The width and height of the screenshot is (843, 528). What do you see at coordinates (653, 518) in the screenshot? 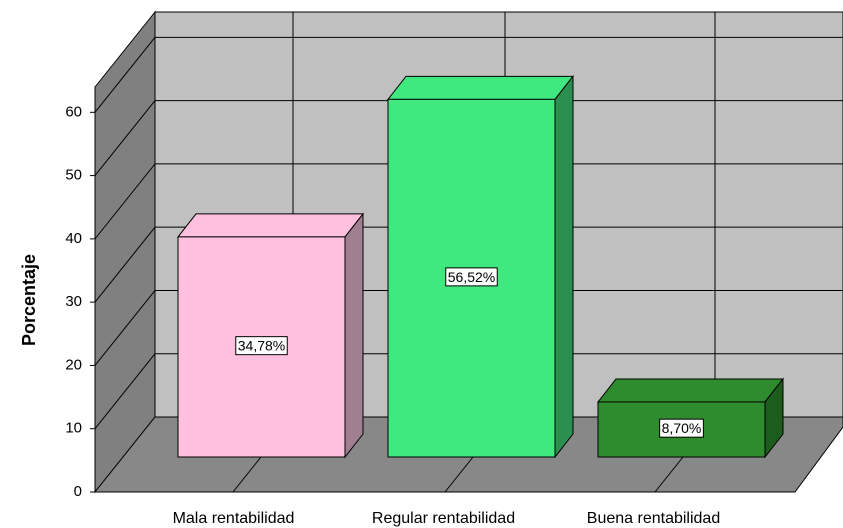
I see `x-tick-label: Buena rentabilidad` at bounding box center [653, 518].